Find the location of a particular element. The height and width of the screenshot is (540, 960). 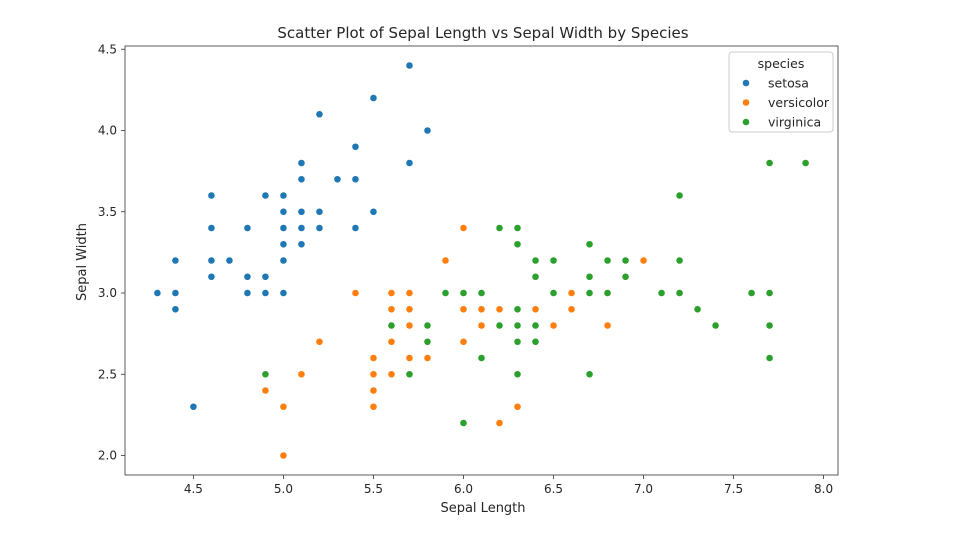

x-tick-label: 8.0 is located at coordinates (823, 489).